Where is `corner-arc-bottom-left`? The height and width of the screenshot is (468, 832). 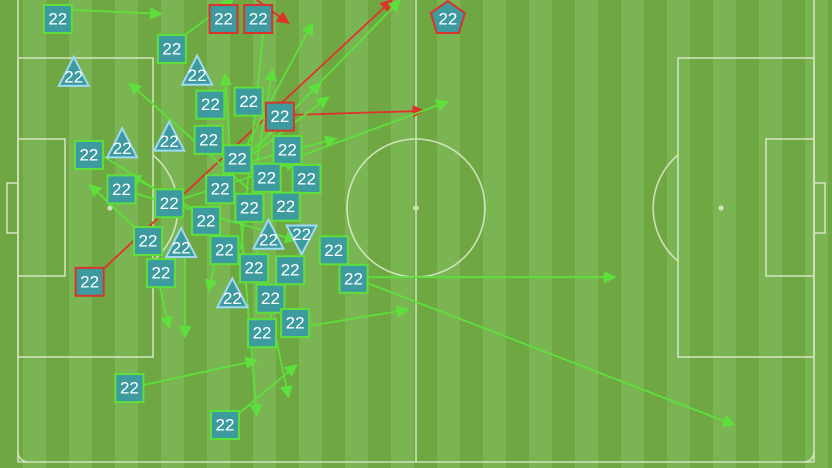
corner-arc-bottom-left is located at coordinates (23, 457).